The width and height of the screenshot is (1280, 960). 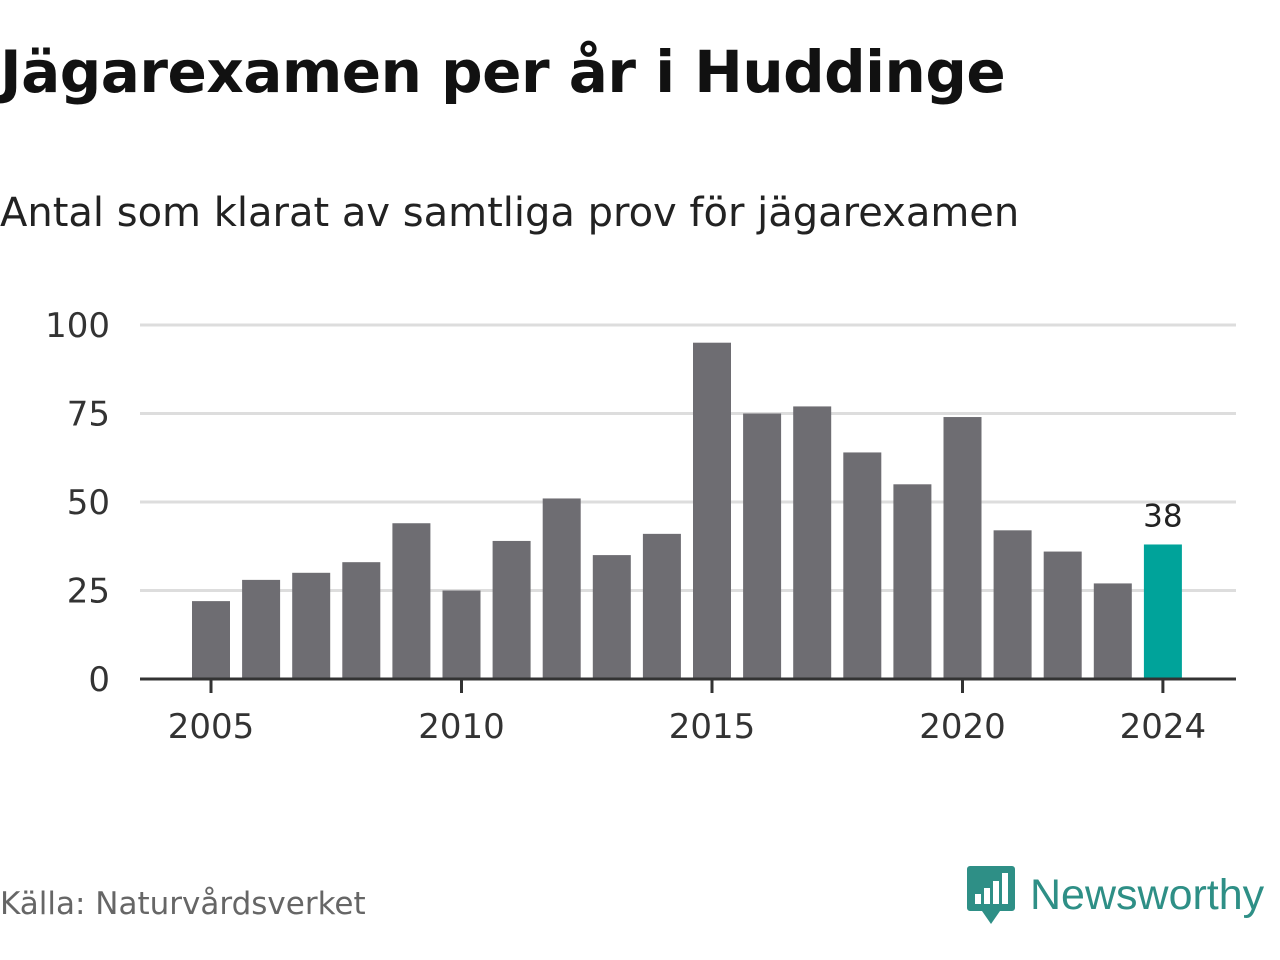 What do you see at coordinates (962, 727) in the screenshot?
I see `x-tick-label: 2020` at bounding box center [962, 727].